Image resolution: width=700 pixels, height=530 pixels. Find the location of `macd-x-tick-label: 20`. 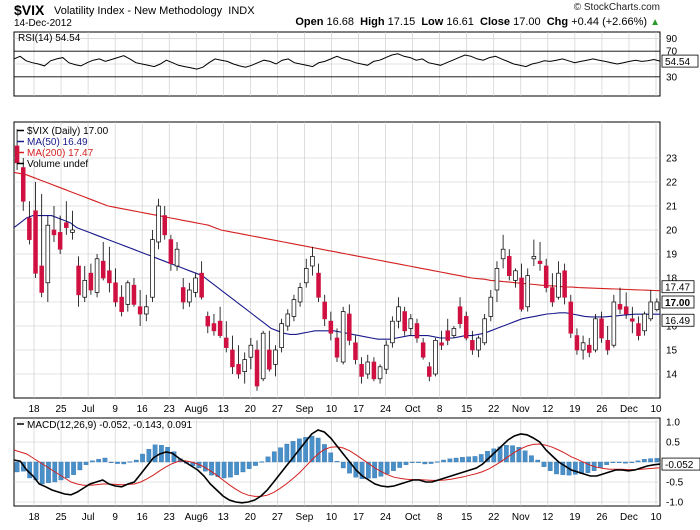

macd-x-tick-label: 20 is located at coordinates (251, 517).